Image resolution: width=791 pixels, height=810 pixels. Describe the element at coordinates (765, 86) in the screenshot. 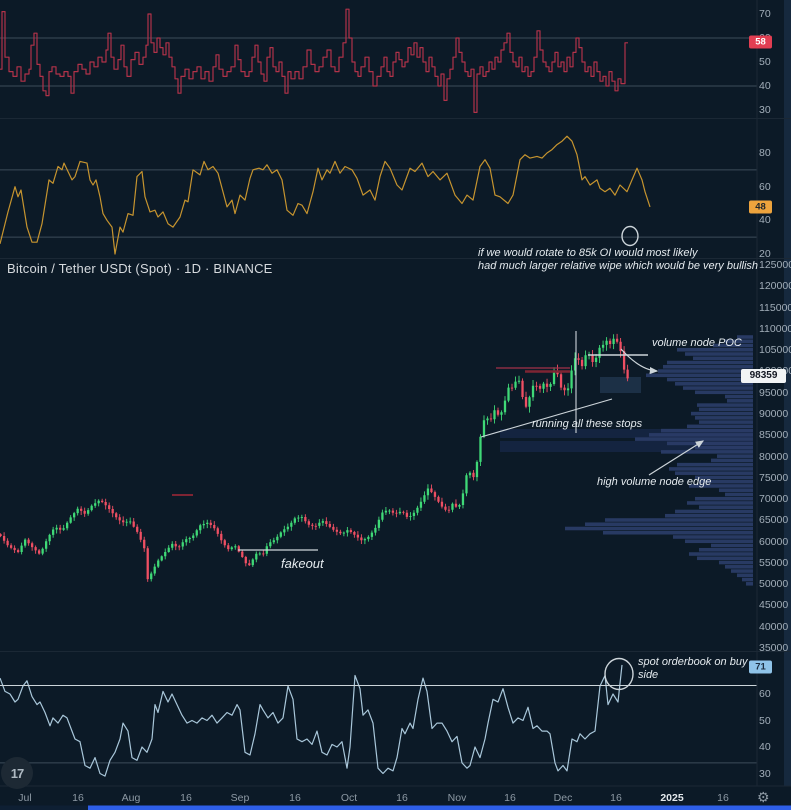

I see `pane1-tick-40: 40` at that location.